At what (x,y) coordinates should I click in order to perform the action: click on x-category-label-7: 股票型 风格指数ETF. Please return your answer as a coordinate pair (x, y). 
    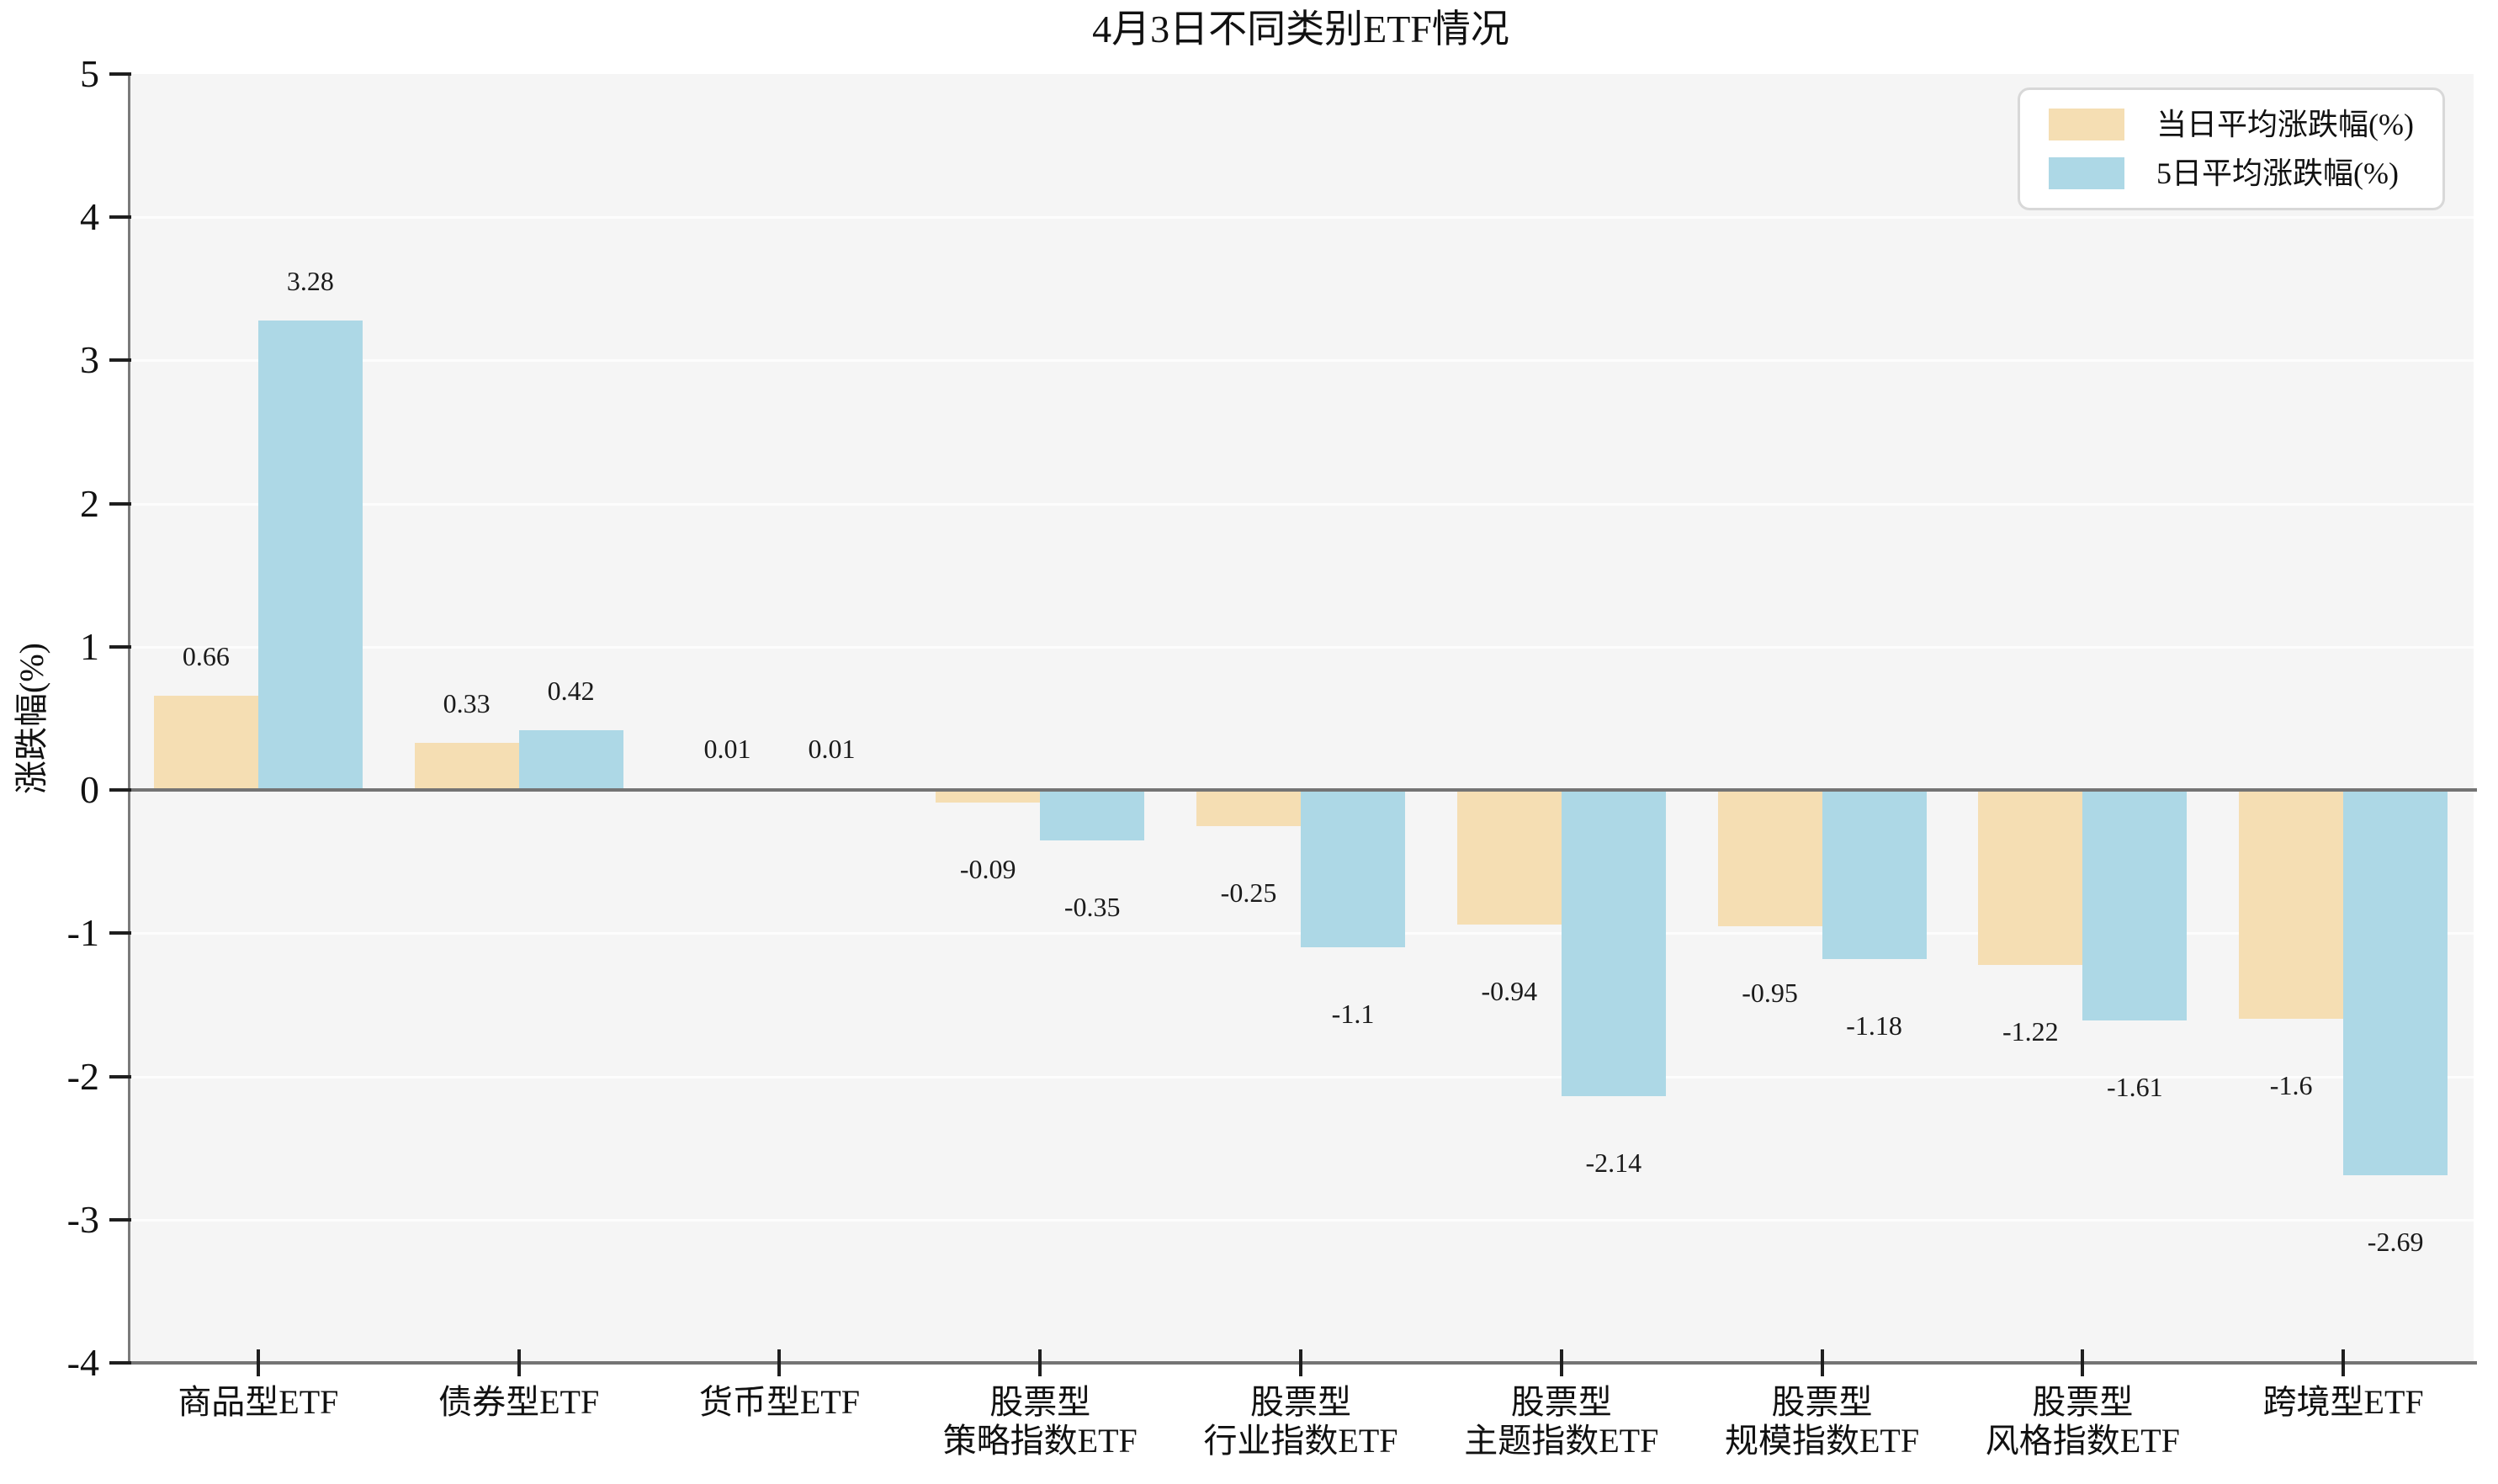
    Looking at the image, I should click on (2082, 1421).